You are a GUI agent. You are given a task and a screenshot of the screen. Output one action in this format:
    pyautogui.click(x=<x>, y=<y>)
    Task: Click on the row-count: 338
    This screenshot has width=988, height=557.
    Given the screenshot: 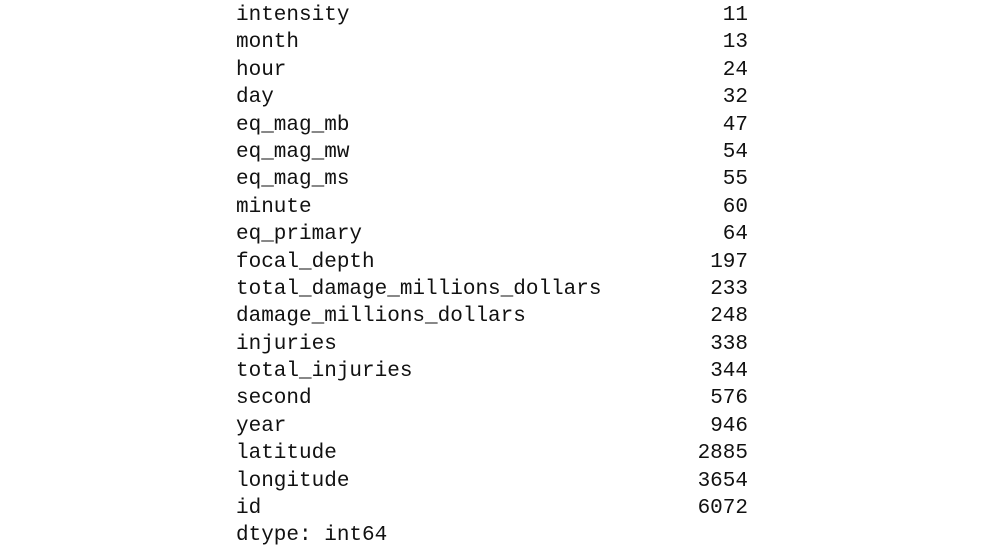 What is the action you would take?
    pyautogui.click(x=729, y=344)
    